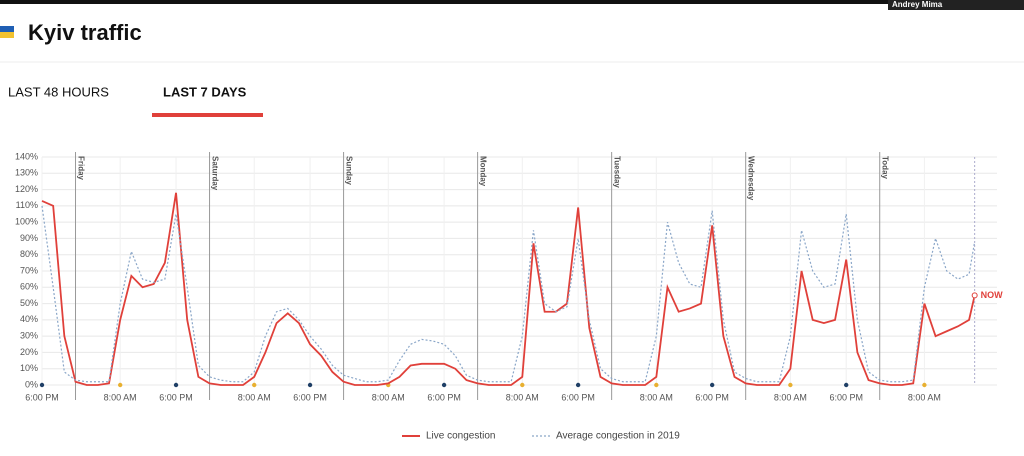 Image resolution: width=1024 pixels, height=456 pixels. What do you see at coordinates (205, 91) in the screenshot?
I see `tab: LAST 7 DAYS` at bounding box center [205, 91].